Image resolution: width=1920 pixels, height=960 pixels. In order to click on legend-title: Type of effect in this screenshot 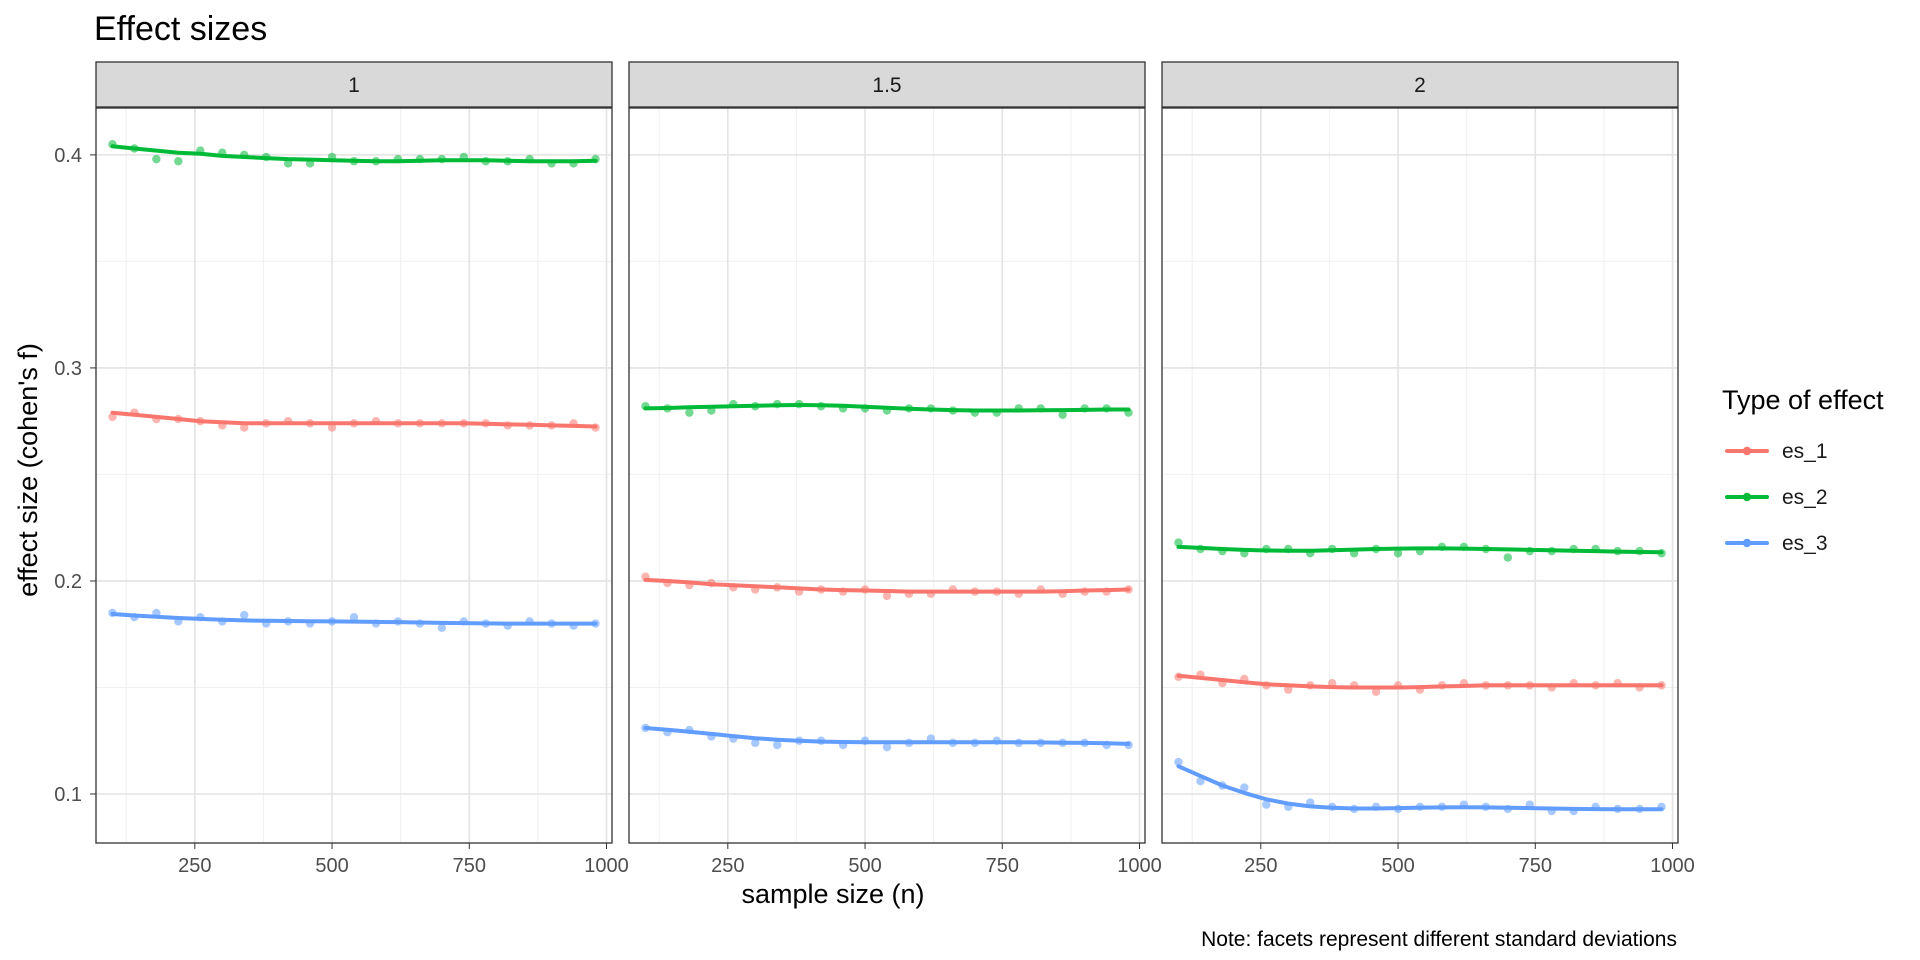, I will do `click(1803, 400)`.